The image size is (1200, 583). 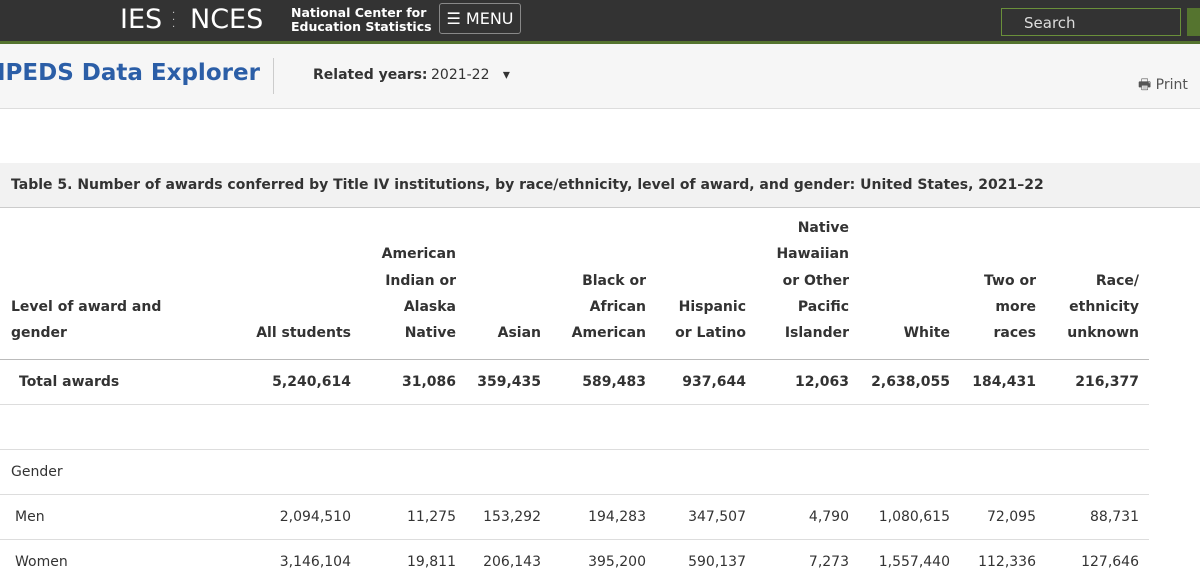 What do you see at coordinates (305, 284) in the screenshot?
I see `column-header: All students` at bounding box center [305, 284].